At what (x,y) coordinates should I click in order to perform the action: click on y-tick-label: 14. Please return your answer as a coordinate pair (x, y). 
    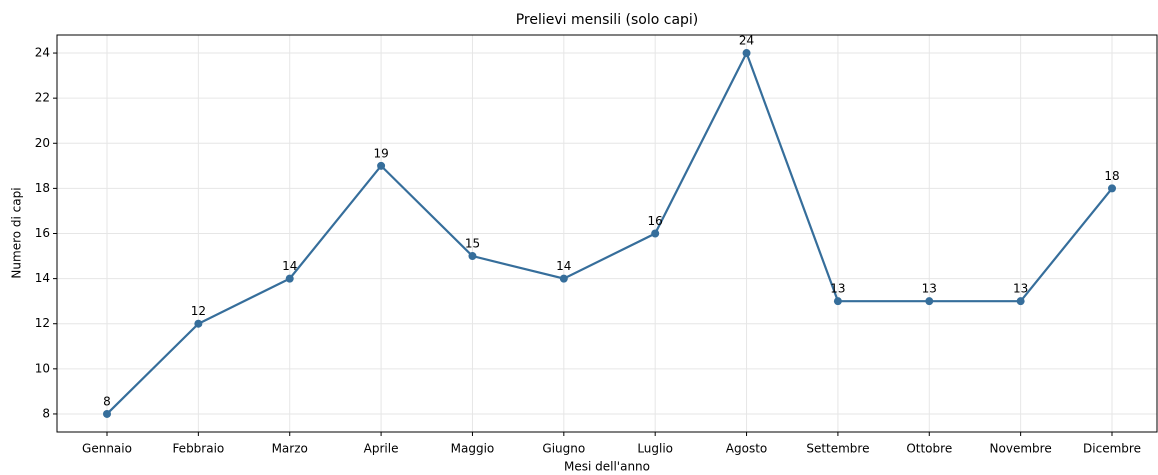
    Looking at the image, I should click on (42, 278).